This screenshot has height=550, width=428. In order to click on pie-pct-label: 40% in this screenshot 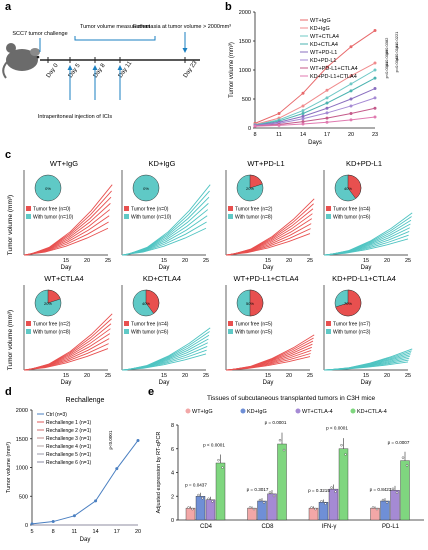, I will do `click(348, 188)`.